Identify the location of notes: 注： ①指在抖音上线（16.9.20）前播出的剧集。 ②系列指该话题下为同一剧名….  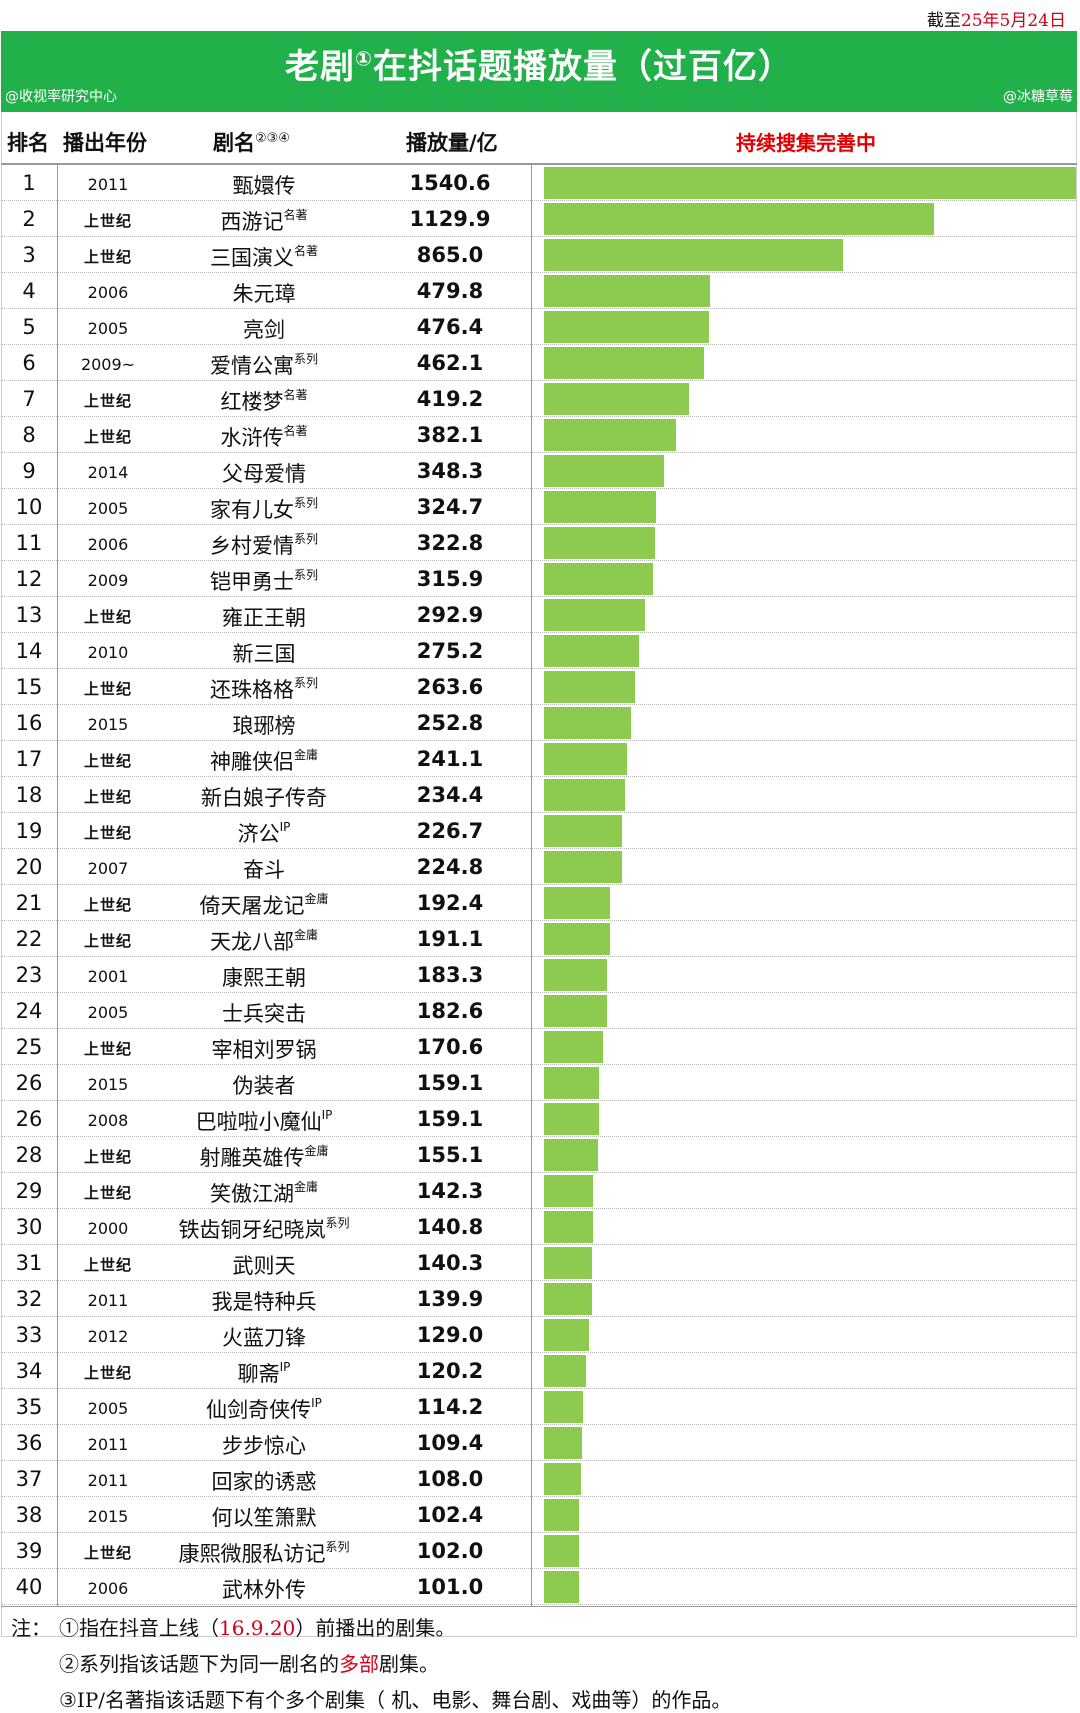
(539, 1659).